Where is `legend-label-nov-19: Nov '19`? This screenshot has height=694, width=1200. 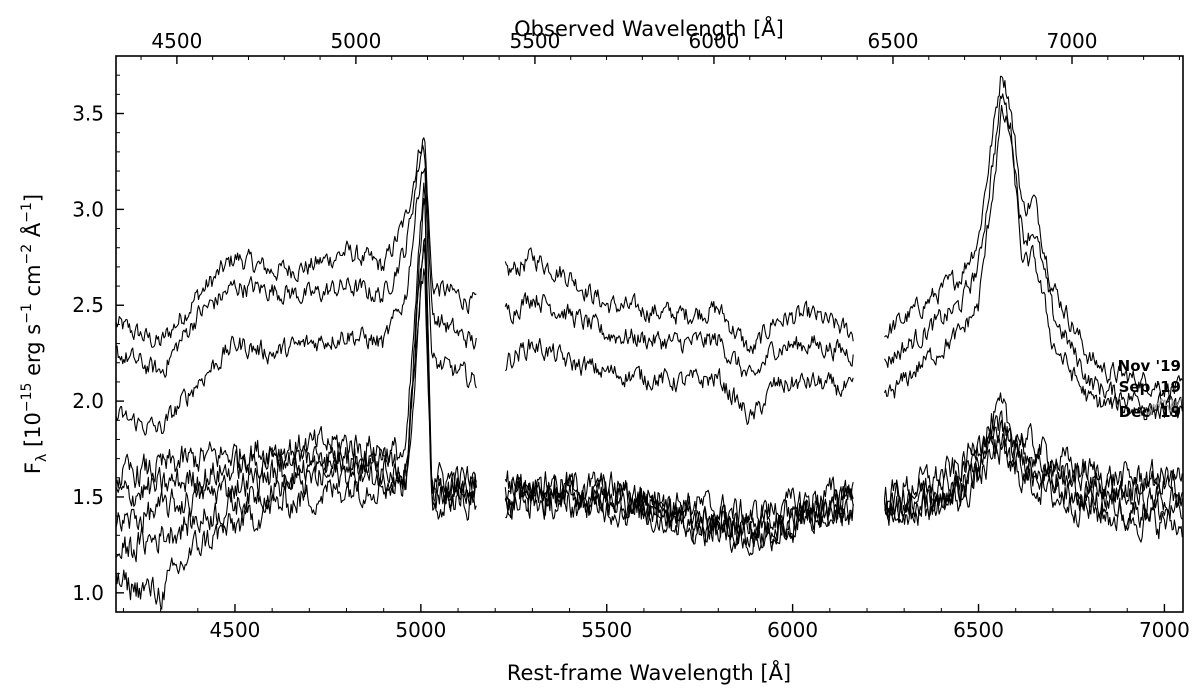 legend-label-nov-19: Nov '19 is located at coordinates (1149, 366).